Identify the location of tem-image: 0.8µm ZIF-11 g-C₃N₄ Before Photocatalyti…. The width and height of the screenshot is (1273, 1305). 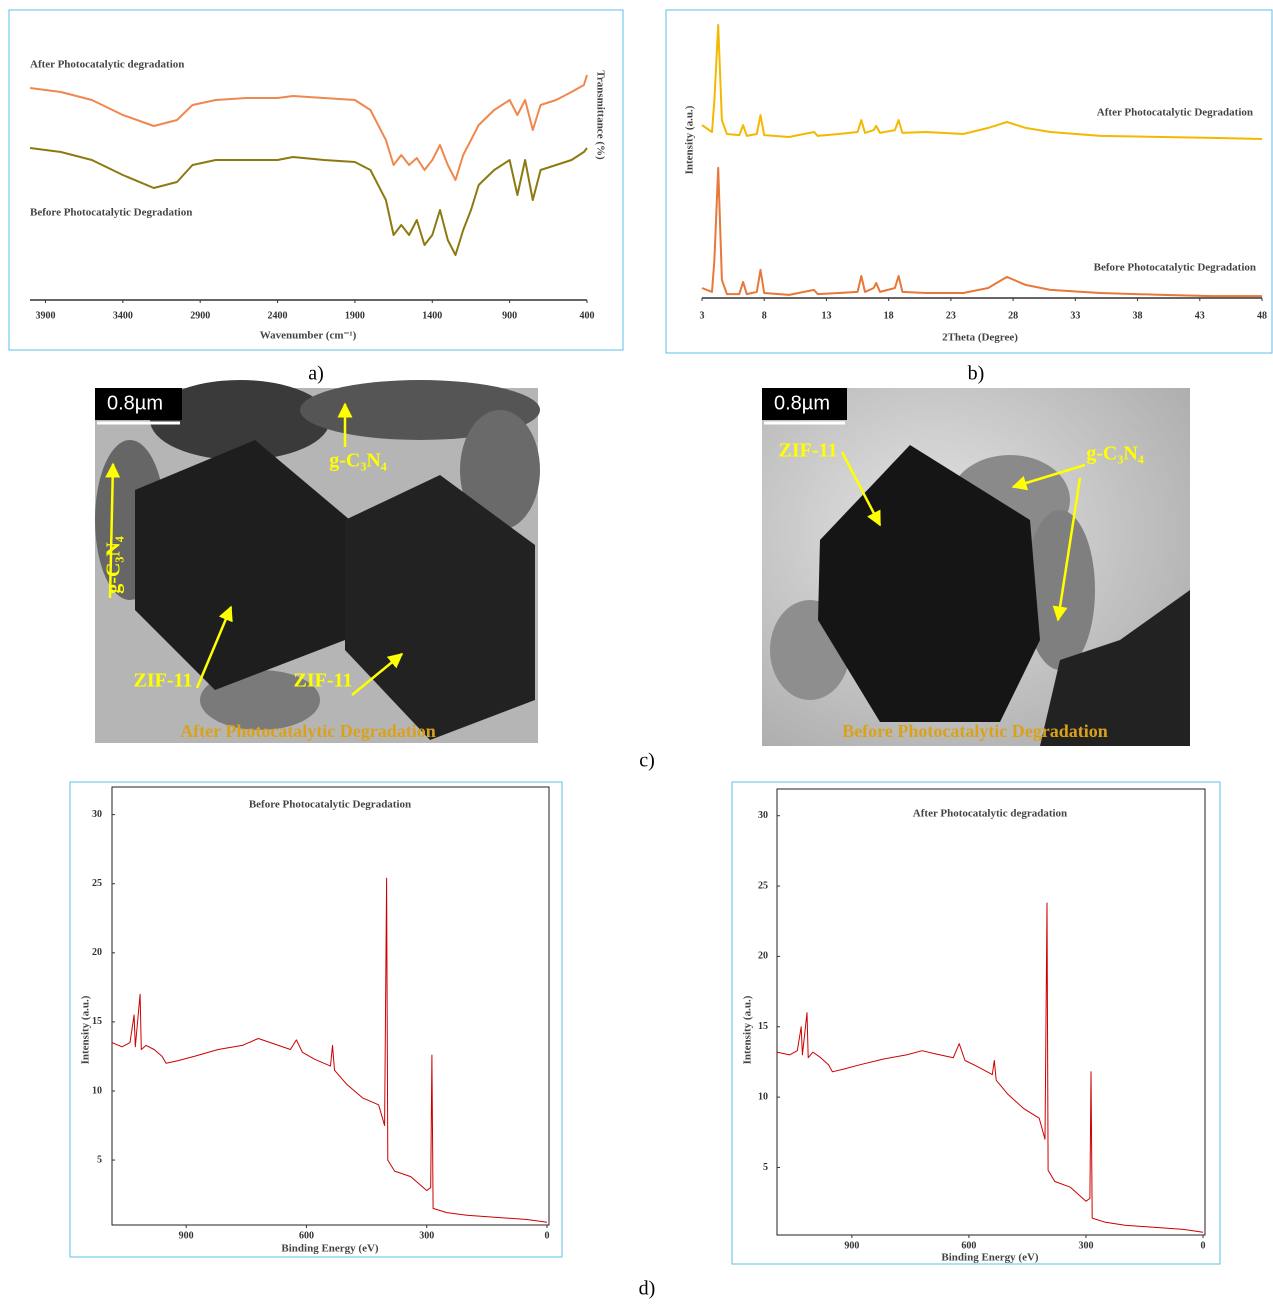
(976, 567).